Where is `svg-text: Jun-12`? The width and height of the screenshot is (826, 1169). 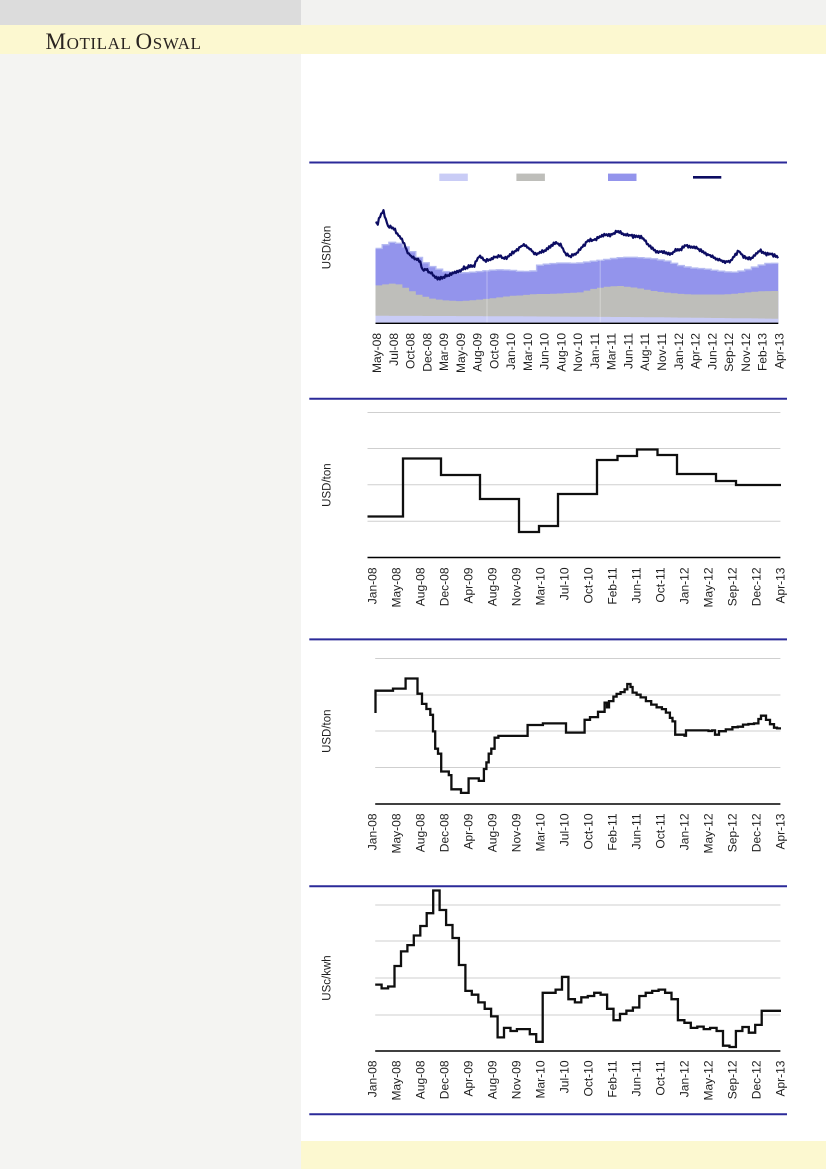
svg-text: Jun-12 is located at coordinates (712, 351).